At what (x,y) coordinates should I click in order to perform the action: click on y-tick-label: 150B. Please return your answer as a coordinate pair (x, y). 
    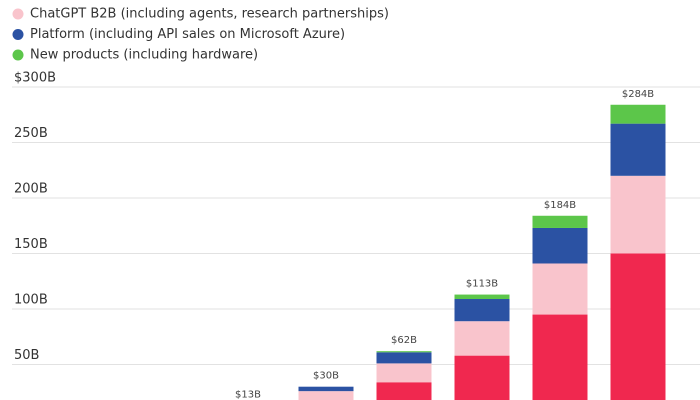
    Looking at the image, I should click on (31, 244).